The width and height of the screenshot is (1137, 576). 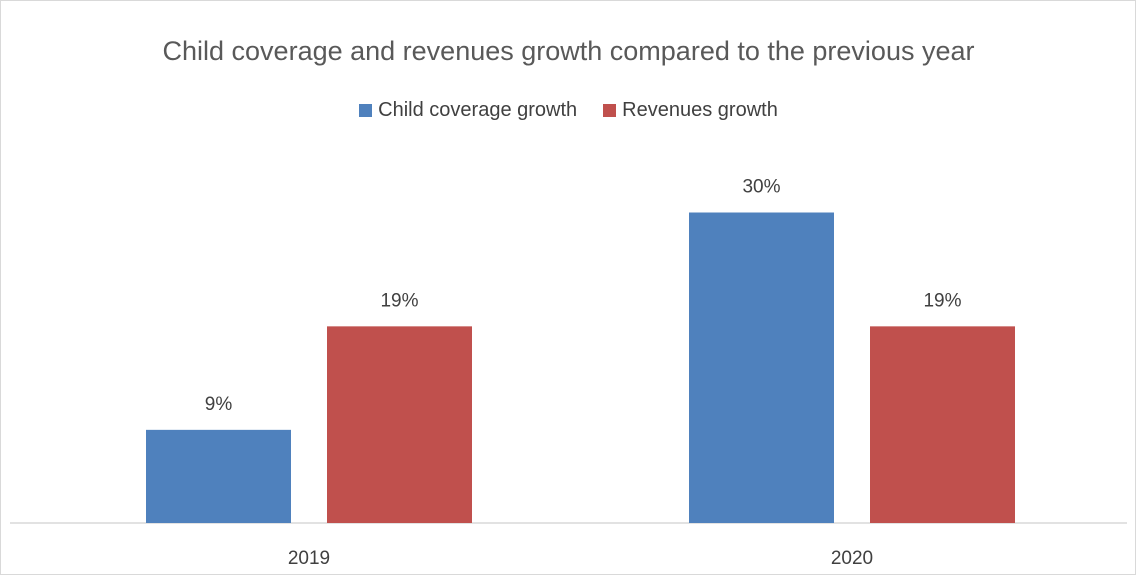 What do you see at coordinates (700, 110) in the screenshot?
I see `legend-label-revenues: Revenues growth` at bounding box center [700, 110].